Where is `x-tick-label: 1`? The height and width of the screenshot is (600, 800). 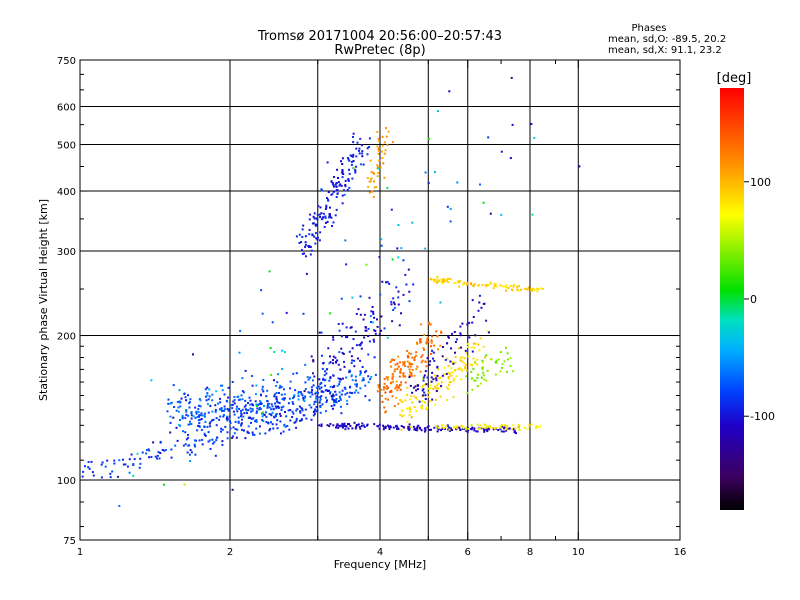 x-tick-label: 1 is located at coordinates (80, 552).